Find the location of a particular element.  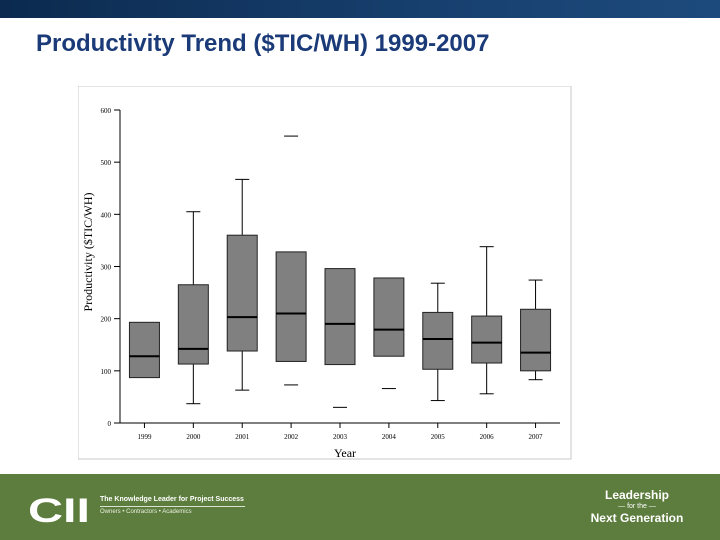

svg-text: CII is located at coordinates (59, 509).